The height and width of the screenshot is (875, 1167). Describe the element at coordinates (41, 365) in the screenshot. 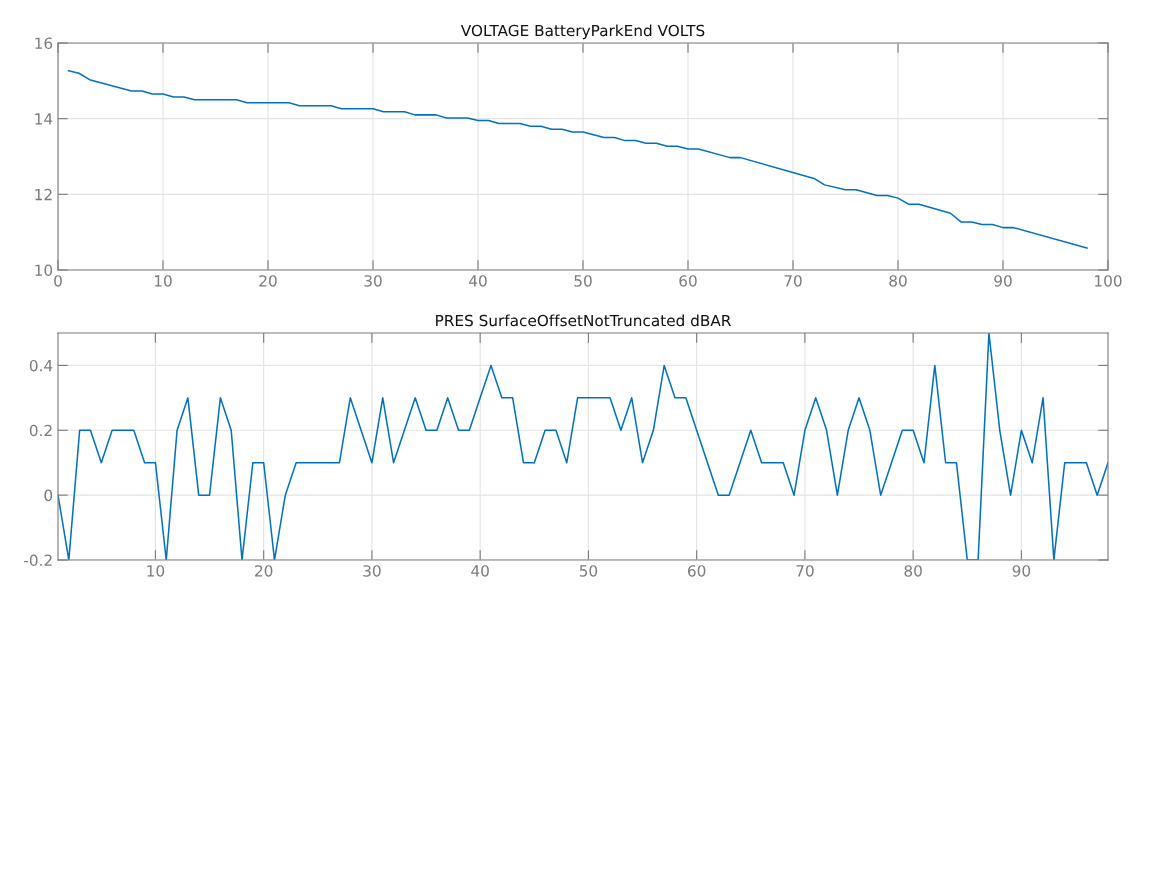

I see `y-tick-label: 0.4` at that location.